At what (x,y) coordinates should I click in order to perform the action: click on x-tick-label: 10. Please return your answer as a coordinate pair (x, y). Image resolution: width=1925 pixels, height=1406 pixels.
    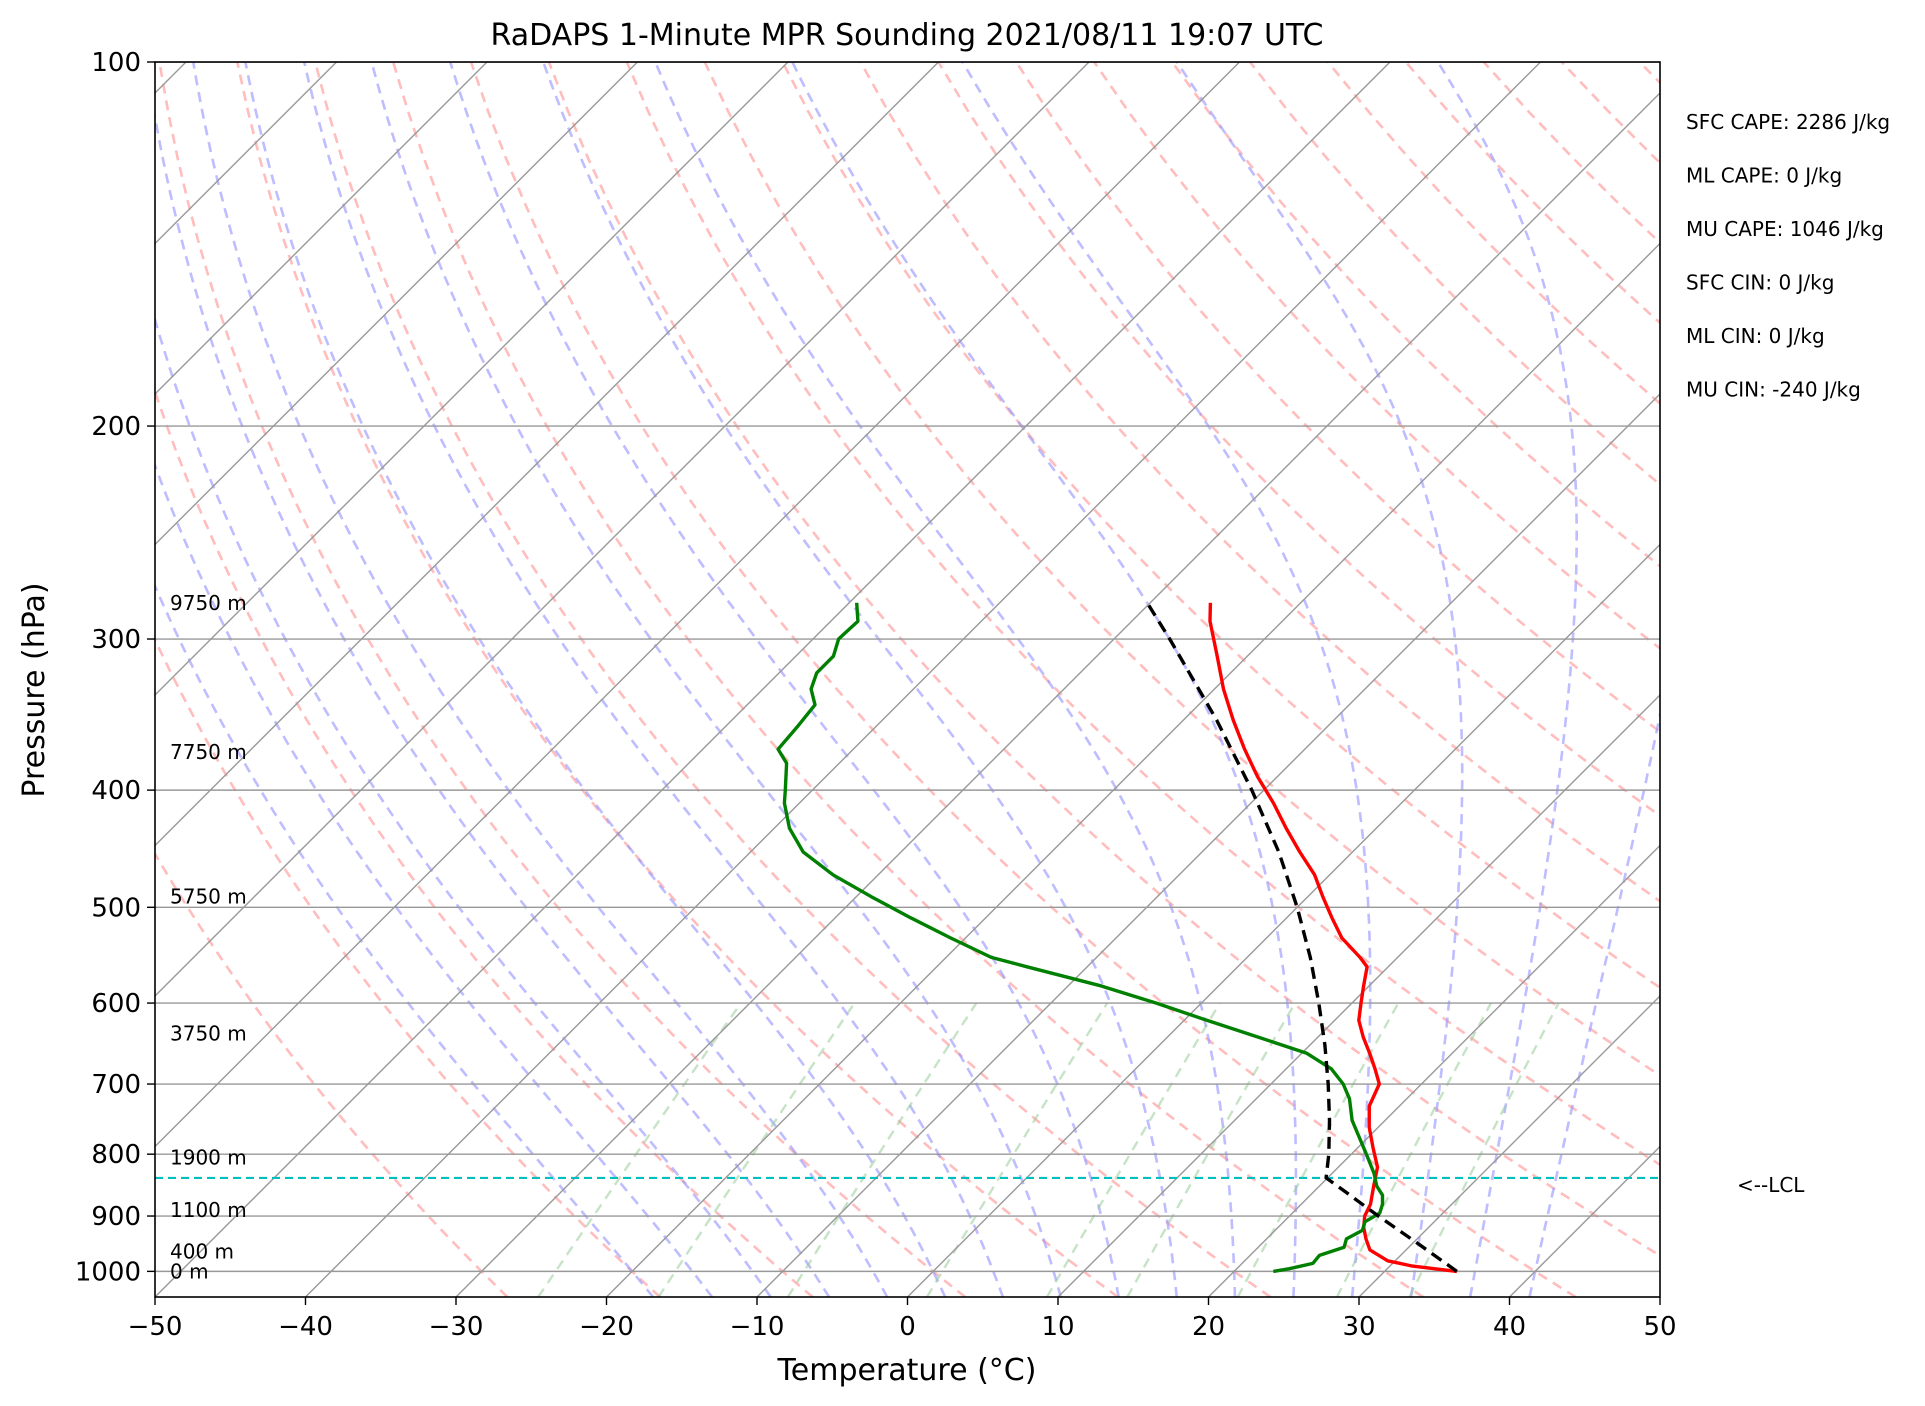
    Looking at the image, I should click on (1057, 1327).